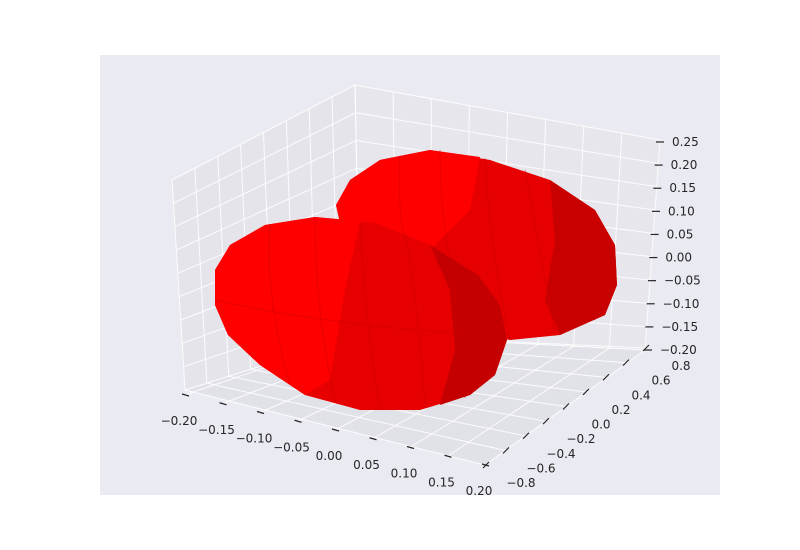  I want to click on z-tick-label: 0.15, so click(682, 188).